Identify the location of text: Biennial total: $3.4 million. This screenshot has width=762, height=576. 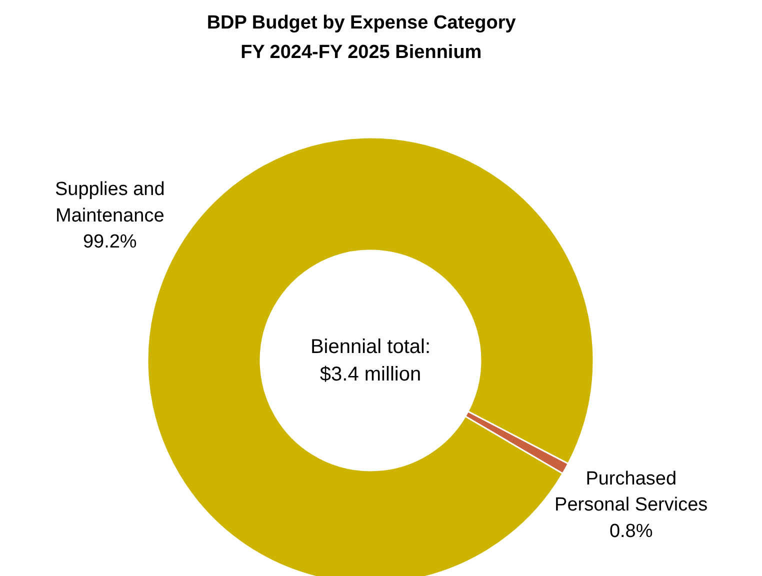
(370, 361).